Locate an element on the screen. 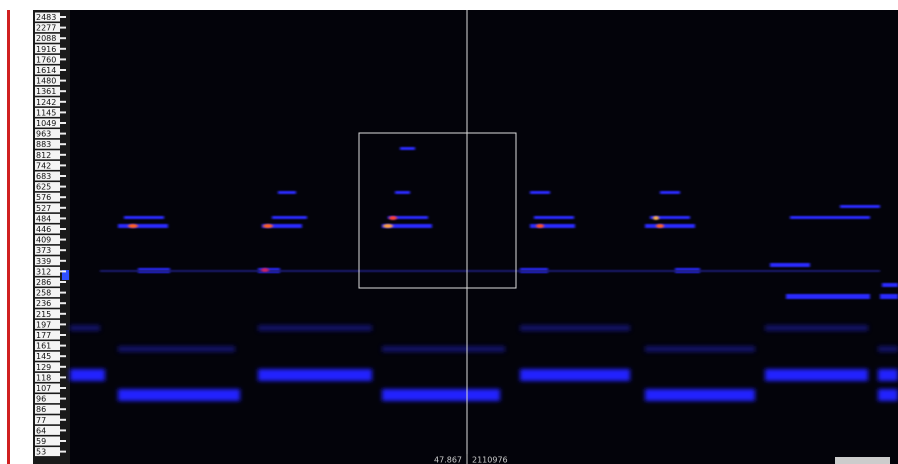 The width and height of the screenshot is (898, 464). axis-label: 96 is located at coordinates (41, 399).